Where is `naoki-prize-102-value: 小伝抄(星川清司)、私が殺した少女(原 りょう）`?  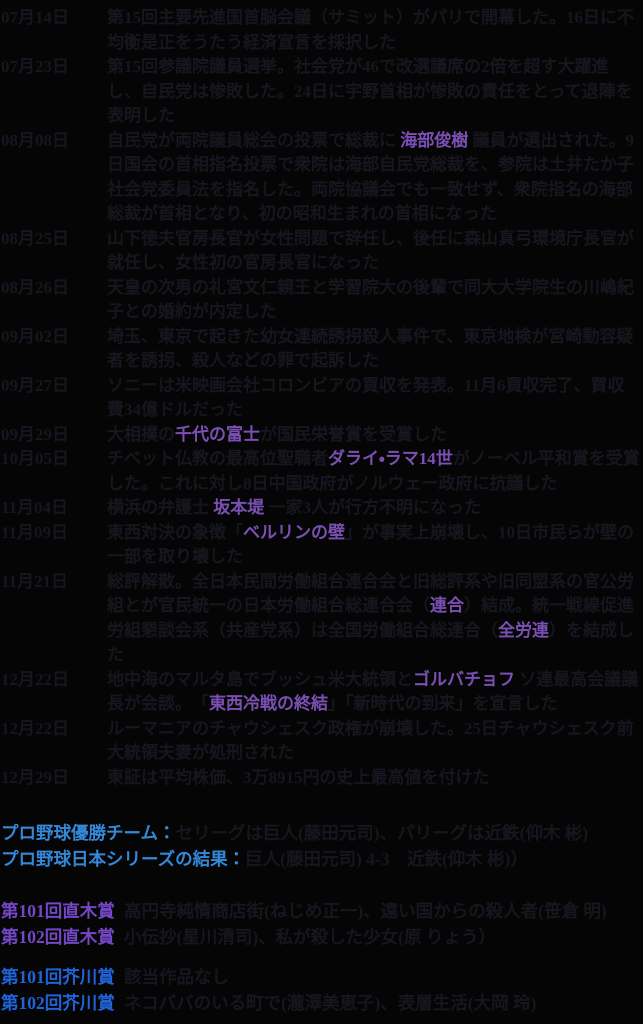
naoki-prize-102-value: 小伝抄(星川清司)、私が殺した少女(原 りょう） is located at coordinates (310, 936).